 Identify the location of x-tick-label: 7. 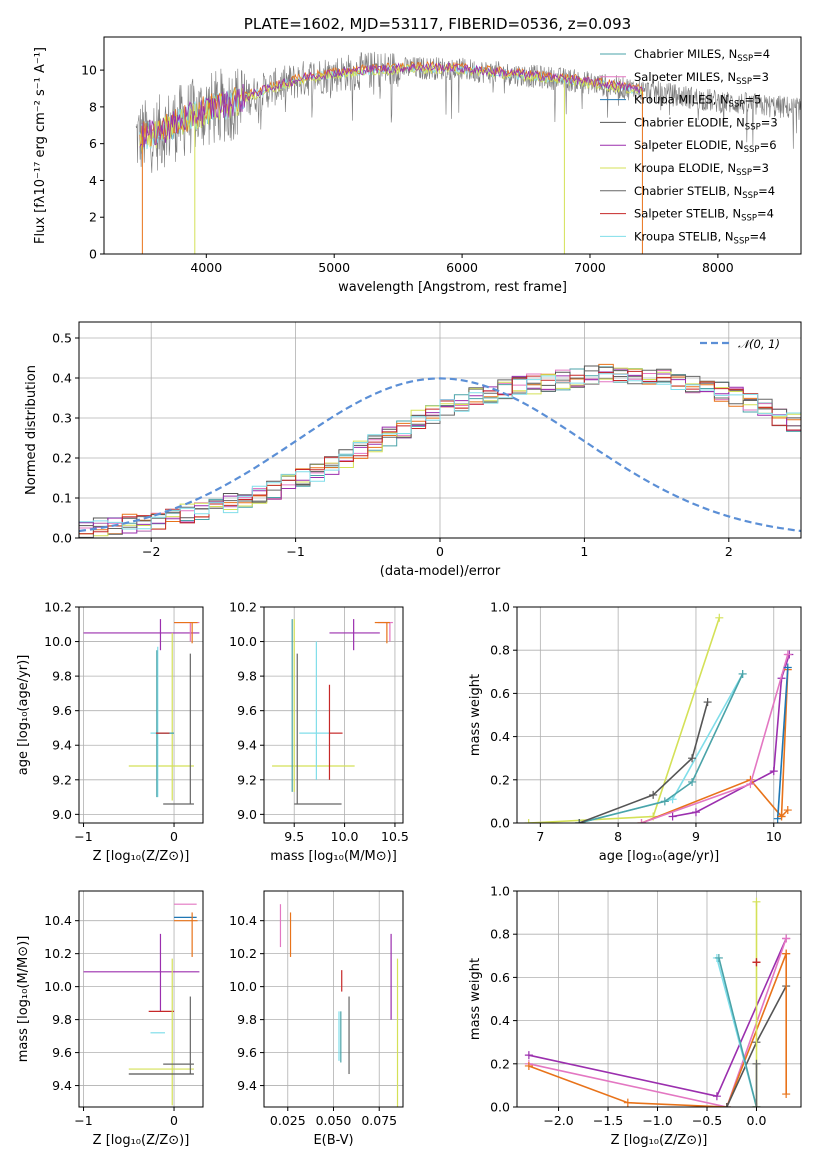
(540, 836).